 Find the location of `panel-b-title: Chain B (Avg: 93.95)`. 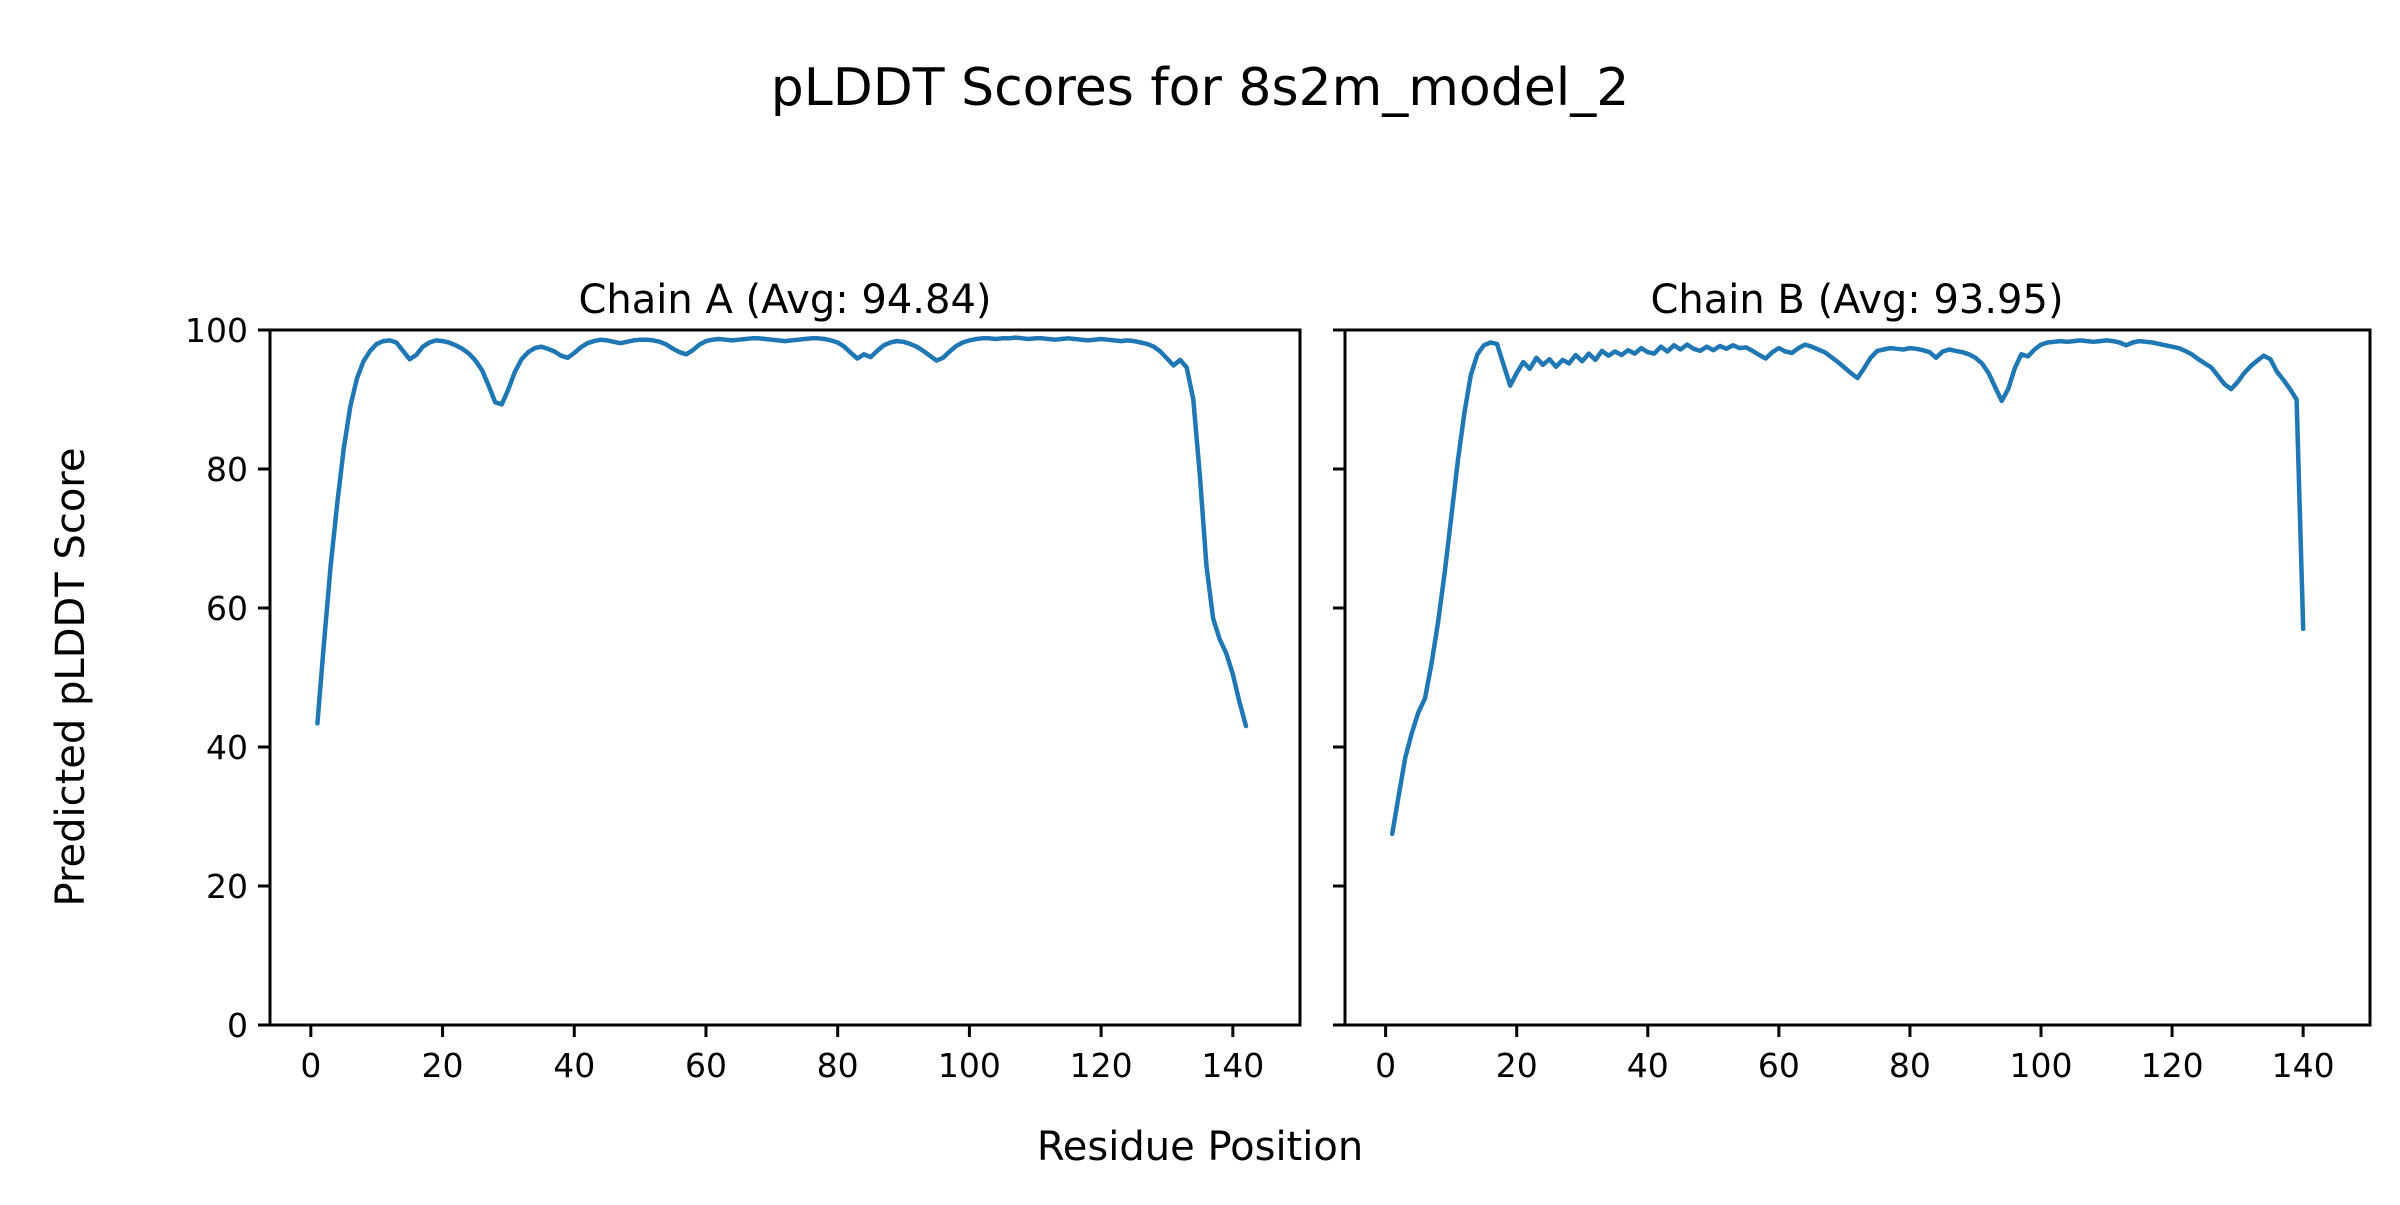

panel-b-title: Chain B (Avg: 93.95) is located at coordinates (1856, 300).